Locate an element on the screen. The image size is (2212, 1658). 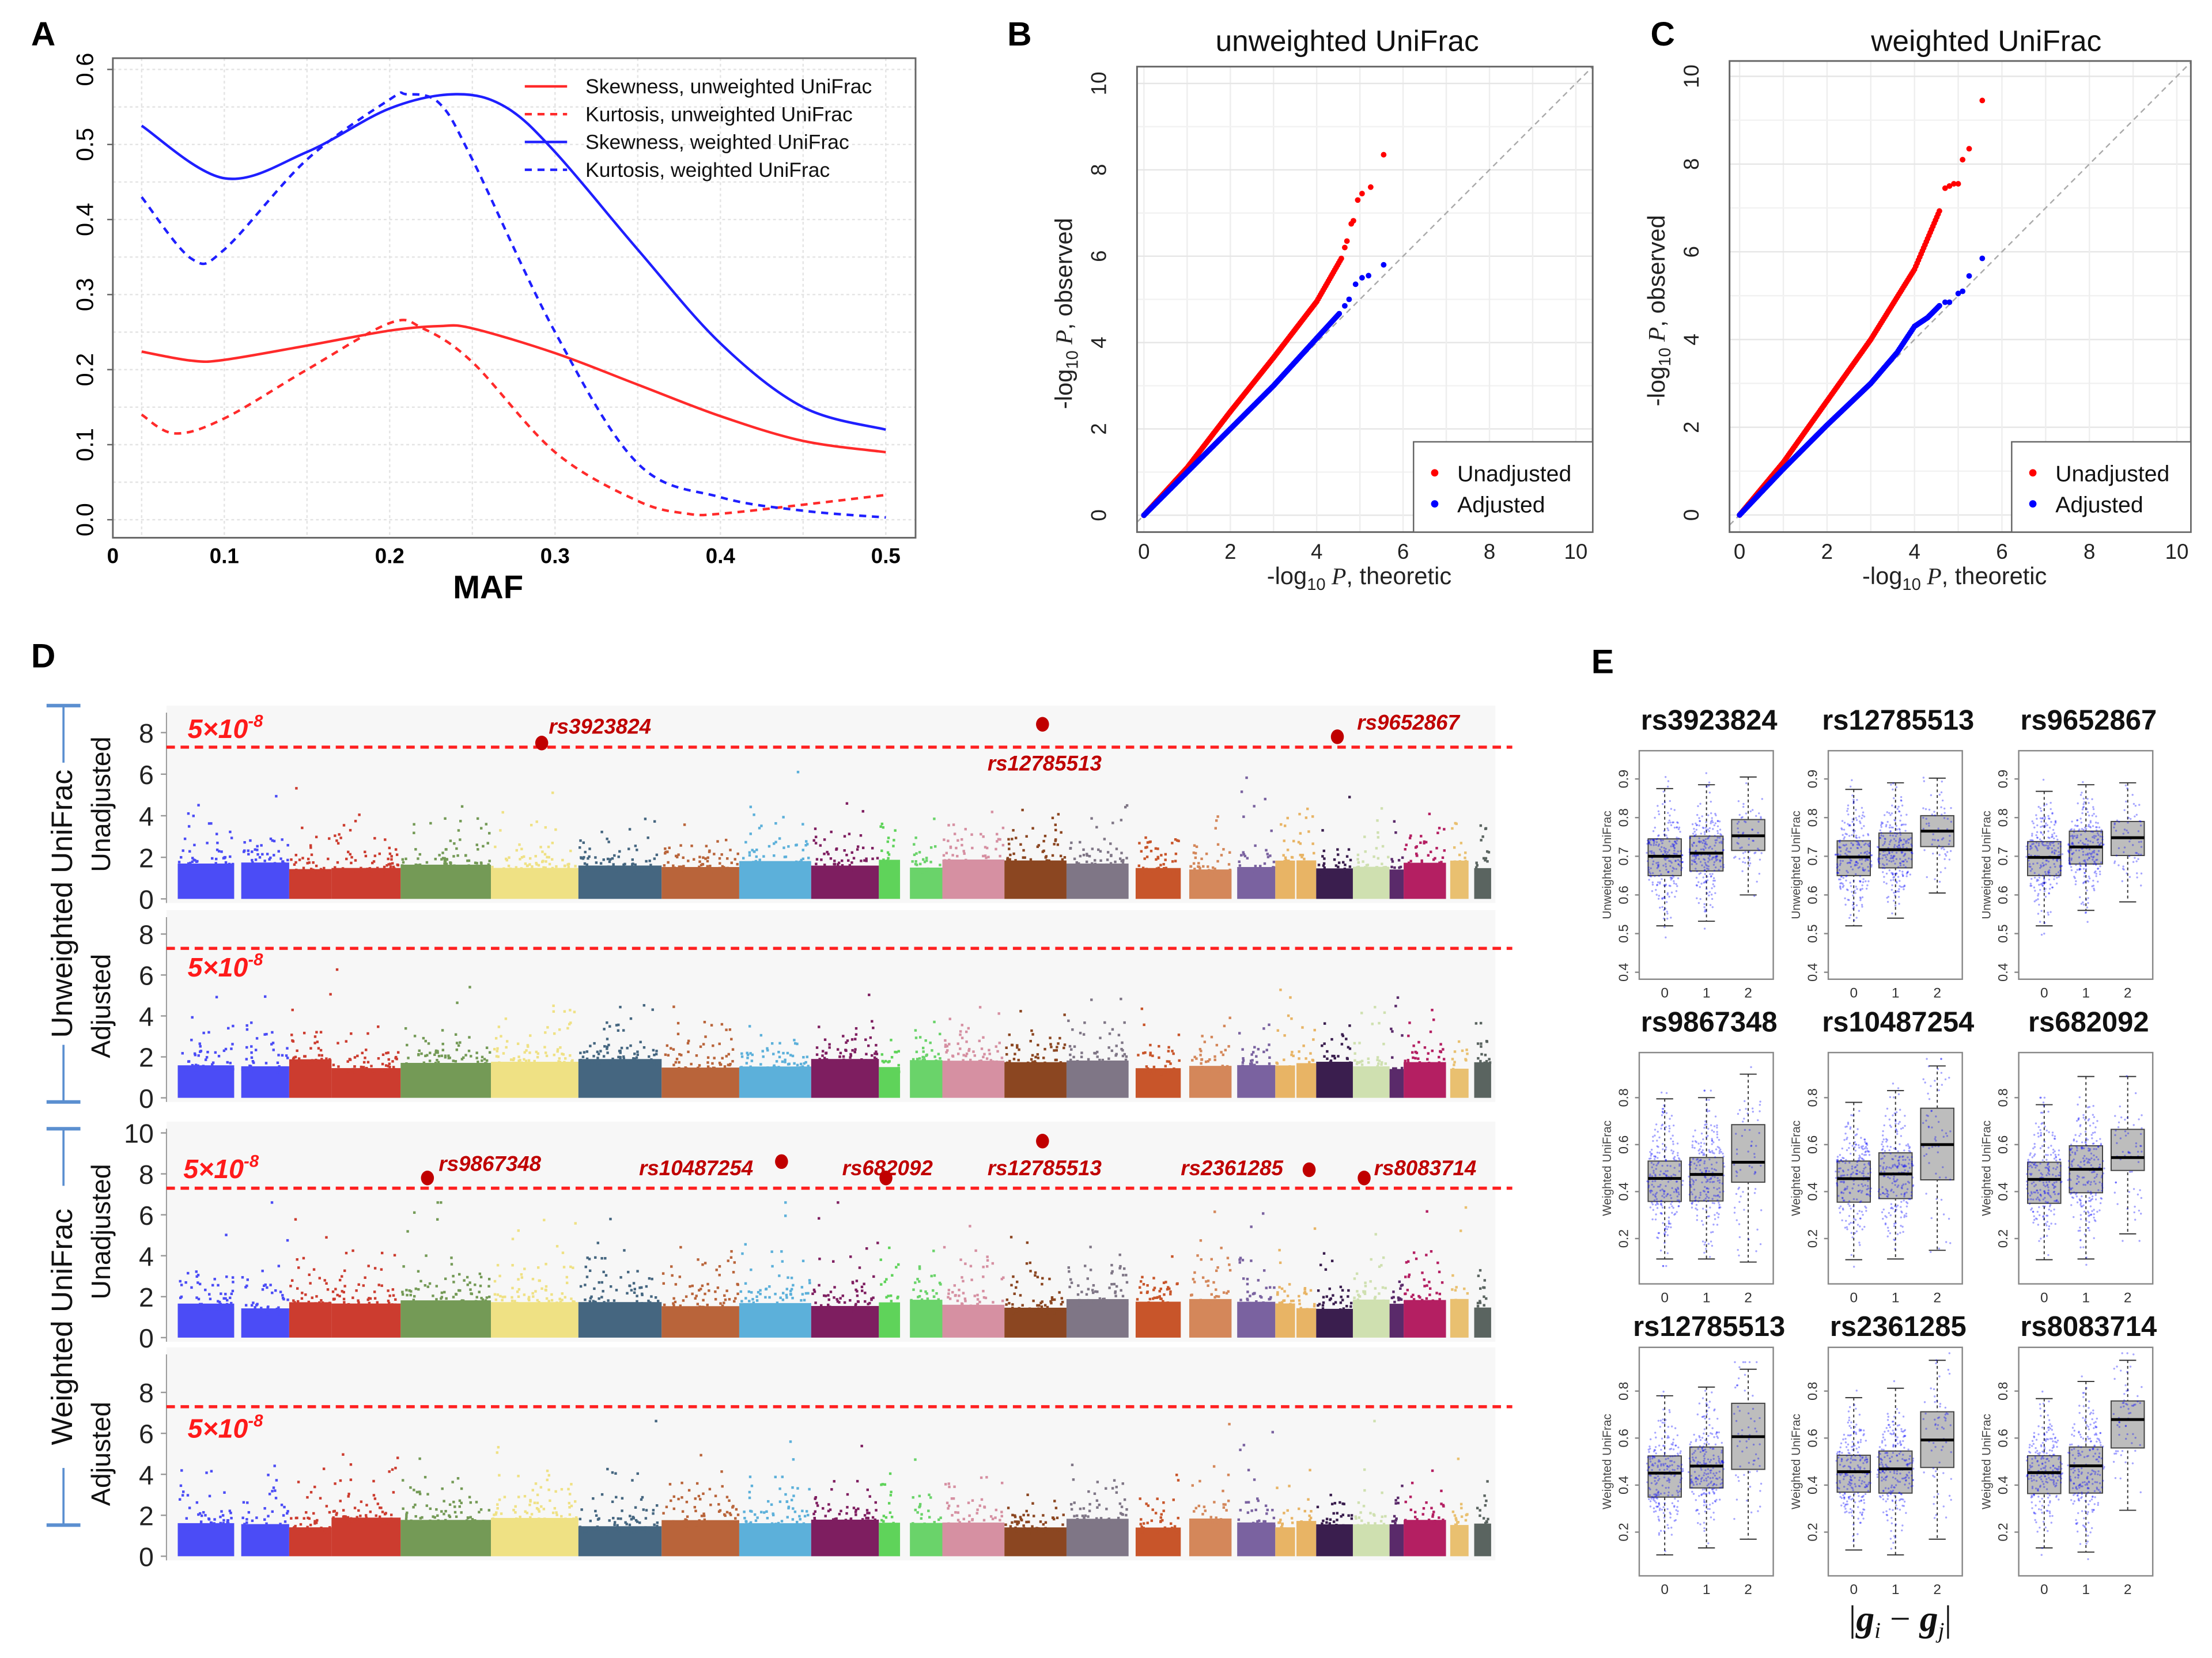
panel-row-label: Unadjusted is located at coordinates (101, 1231).